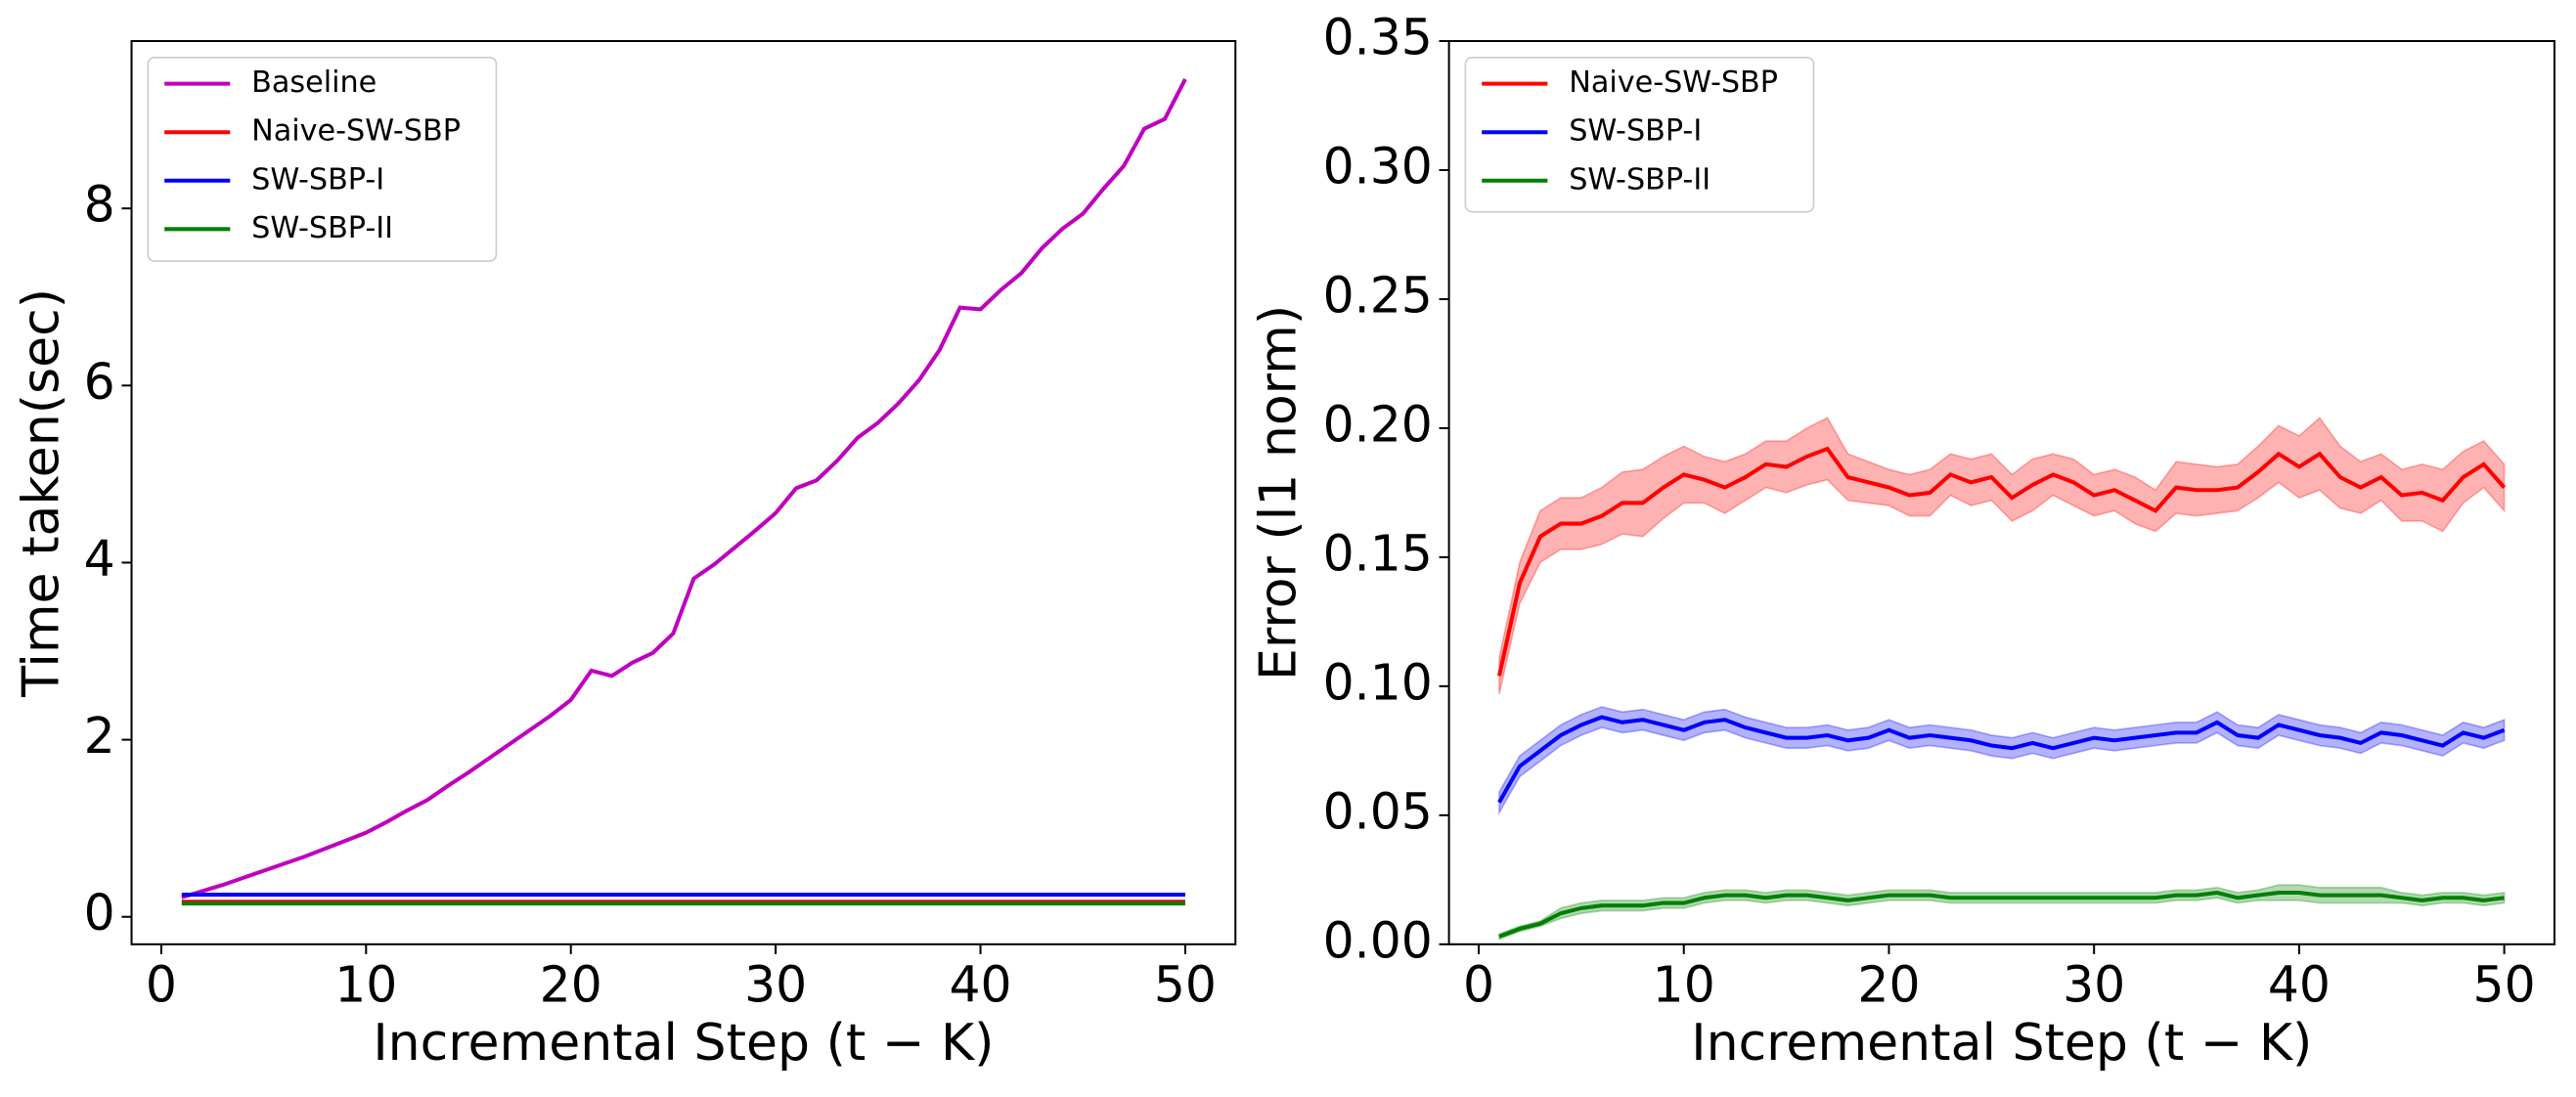 The width and height of the screenshot is (2576, 1097). Describe the element at coordinates (1378, 682) in the screenshot. I see `y-tick-label: 0.10` at that location.